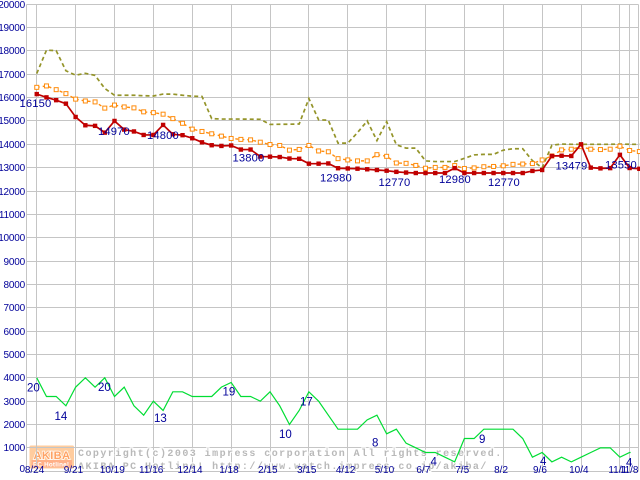 Image resolution: width=640 pixels, height=480 pixels. Describe the element at coordinates (160, 419) in the screenshot. I see `svg-text: 13` at that location.